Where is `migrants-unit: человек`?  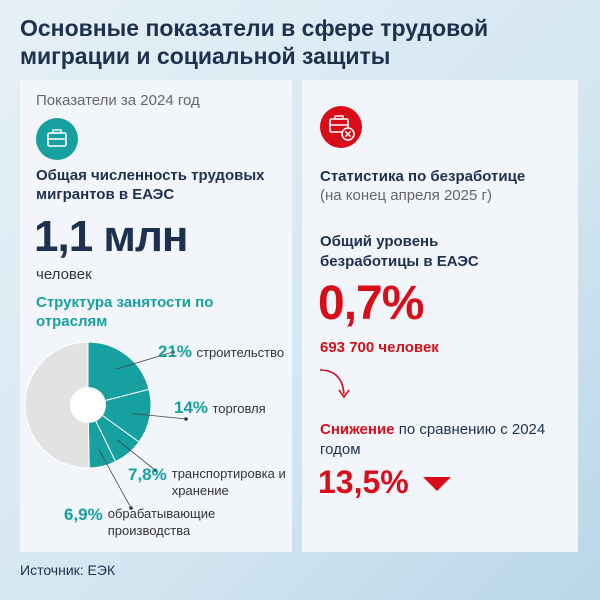 migrants-unit: человек is located at coordinates (64, 274).